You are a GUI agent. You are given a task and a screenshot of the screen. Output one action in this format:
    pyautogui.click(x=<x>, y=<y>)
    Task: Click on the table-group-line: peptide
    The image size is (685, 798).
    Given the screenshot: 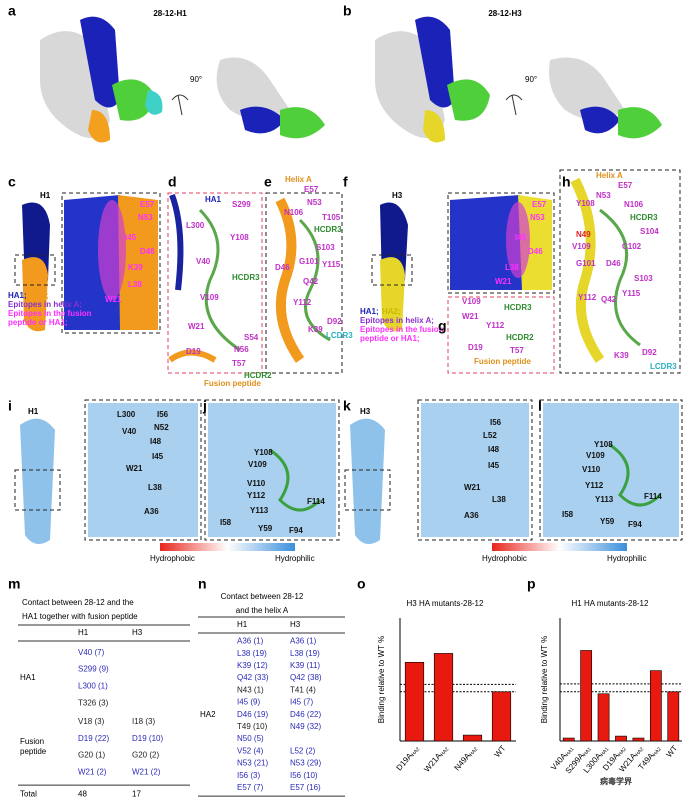 What is the action you would take?
    pyautogui.click(x=33, y=751)
    